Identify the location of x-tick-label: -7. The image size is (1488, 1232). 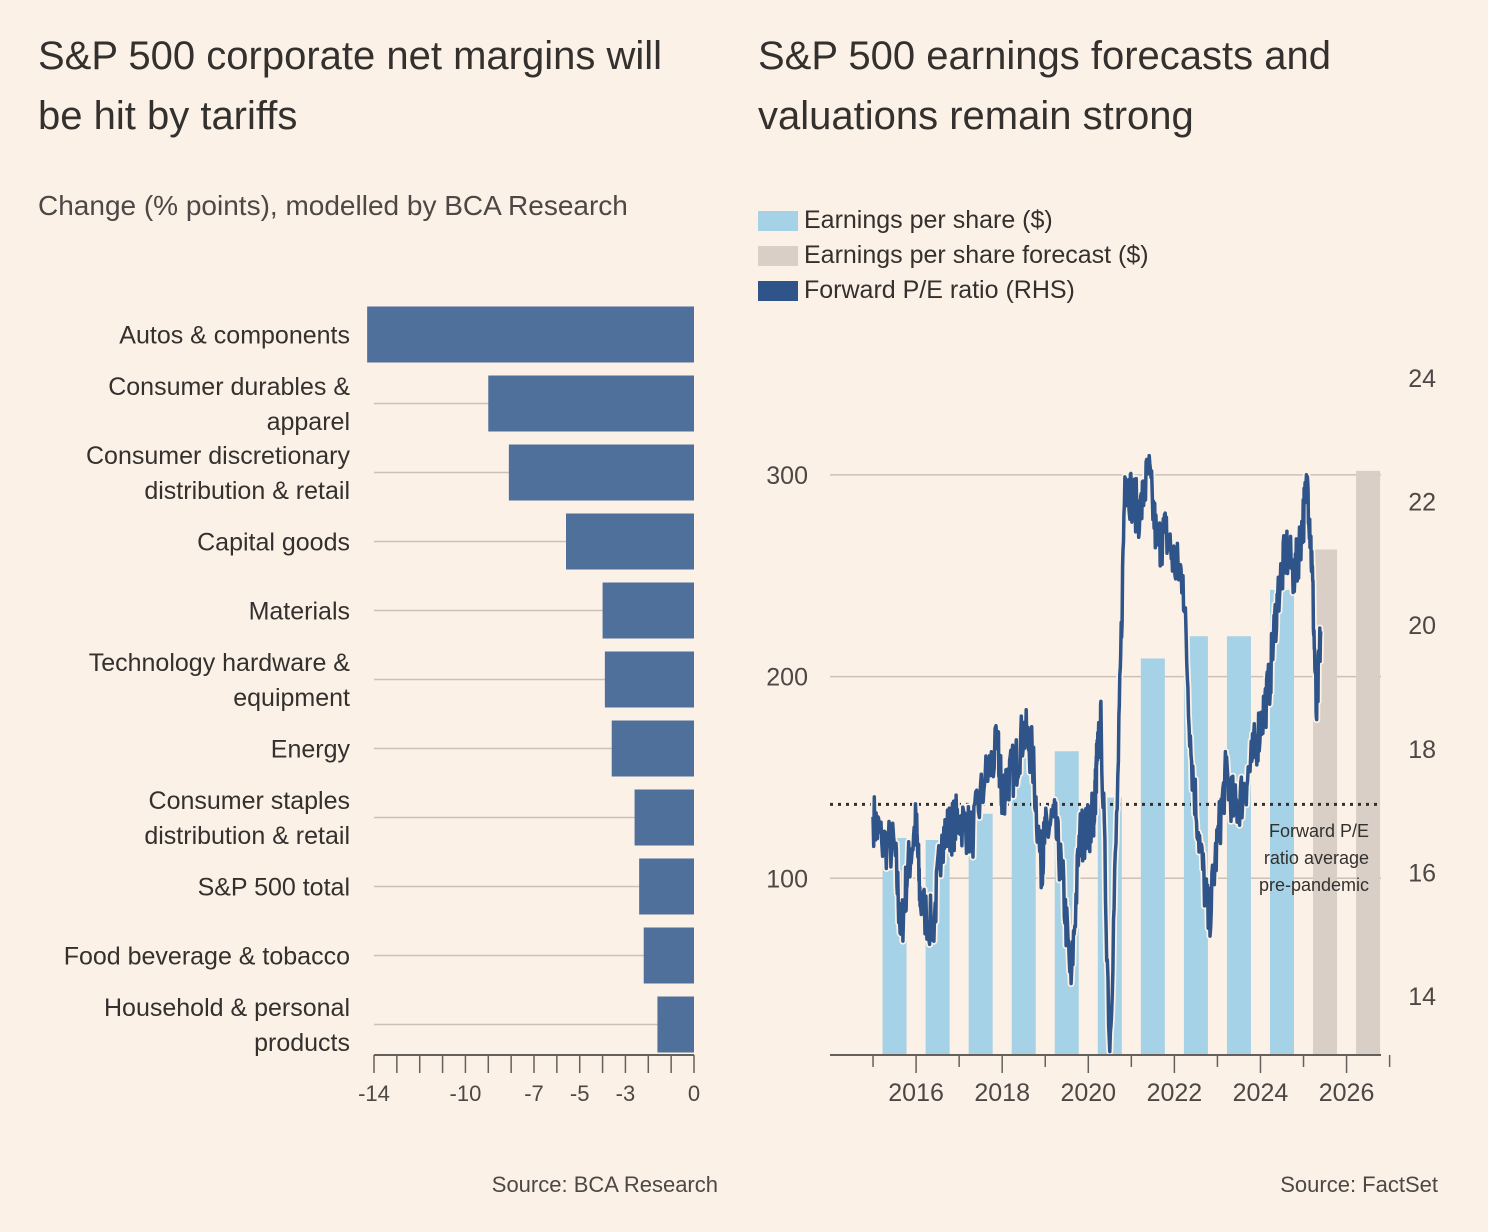
(534, 1093).